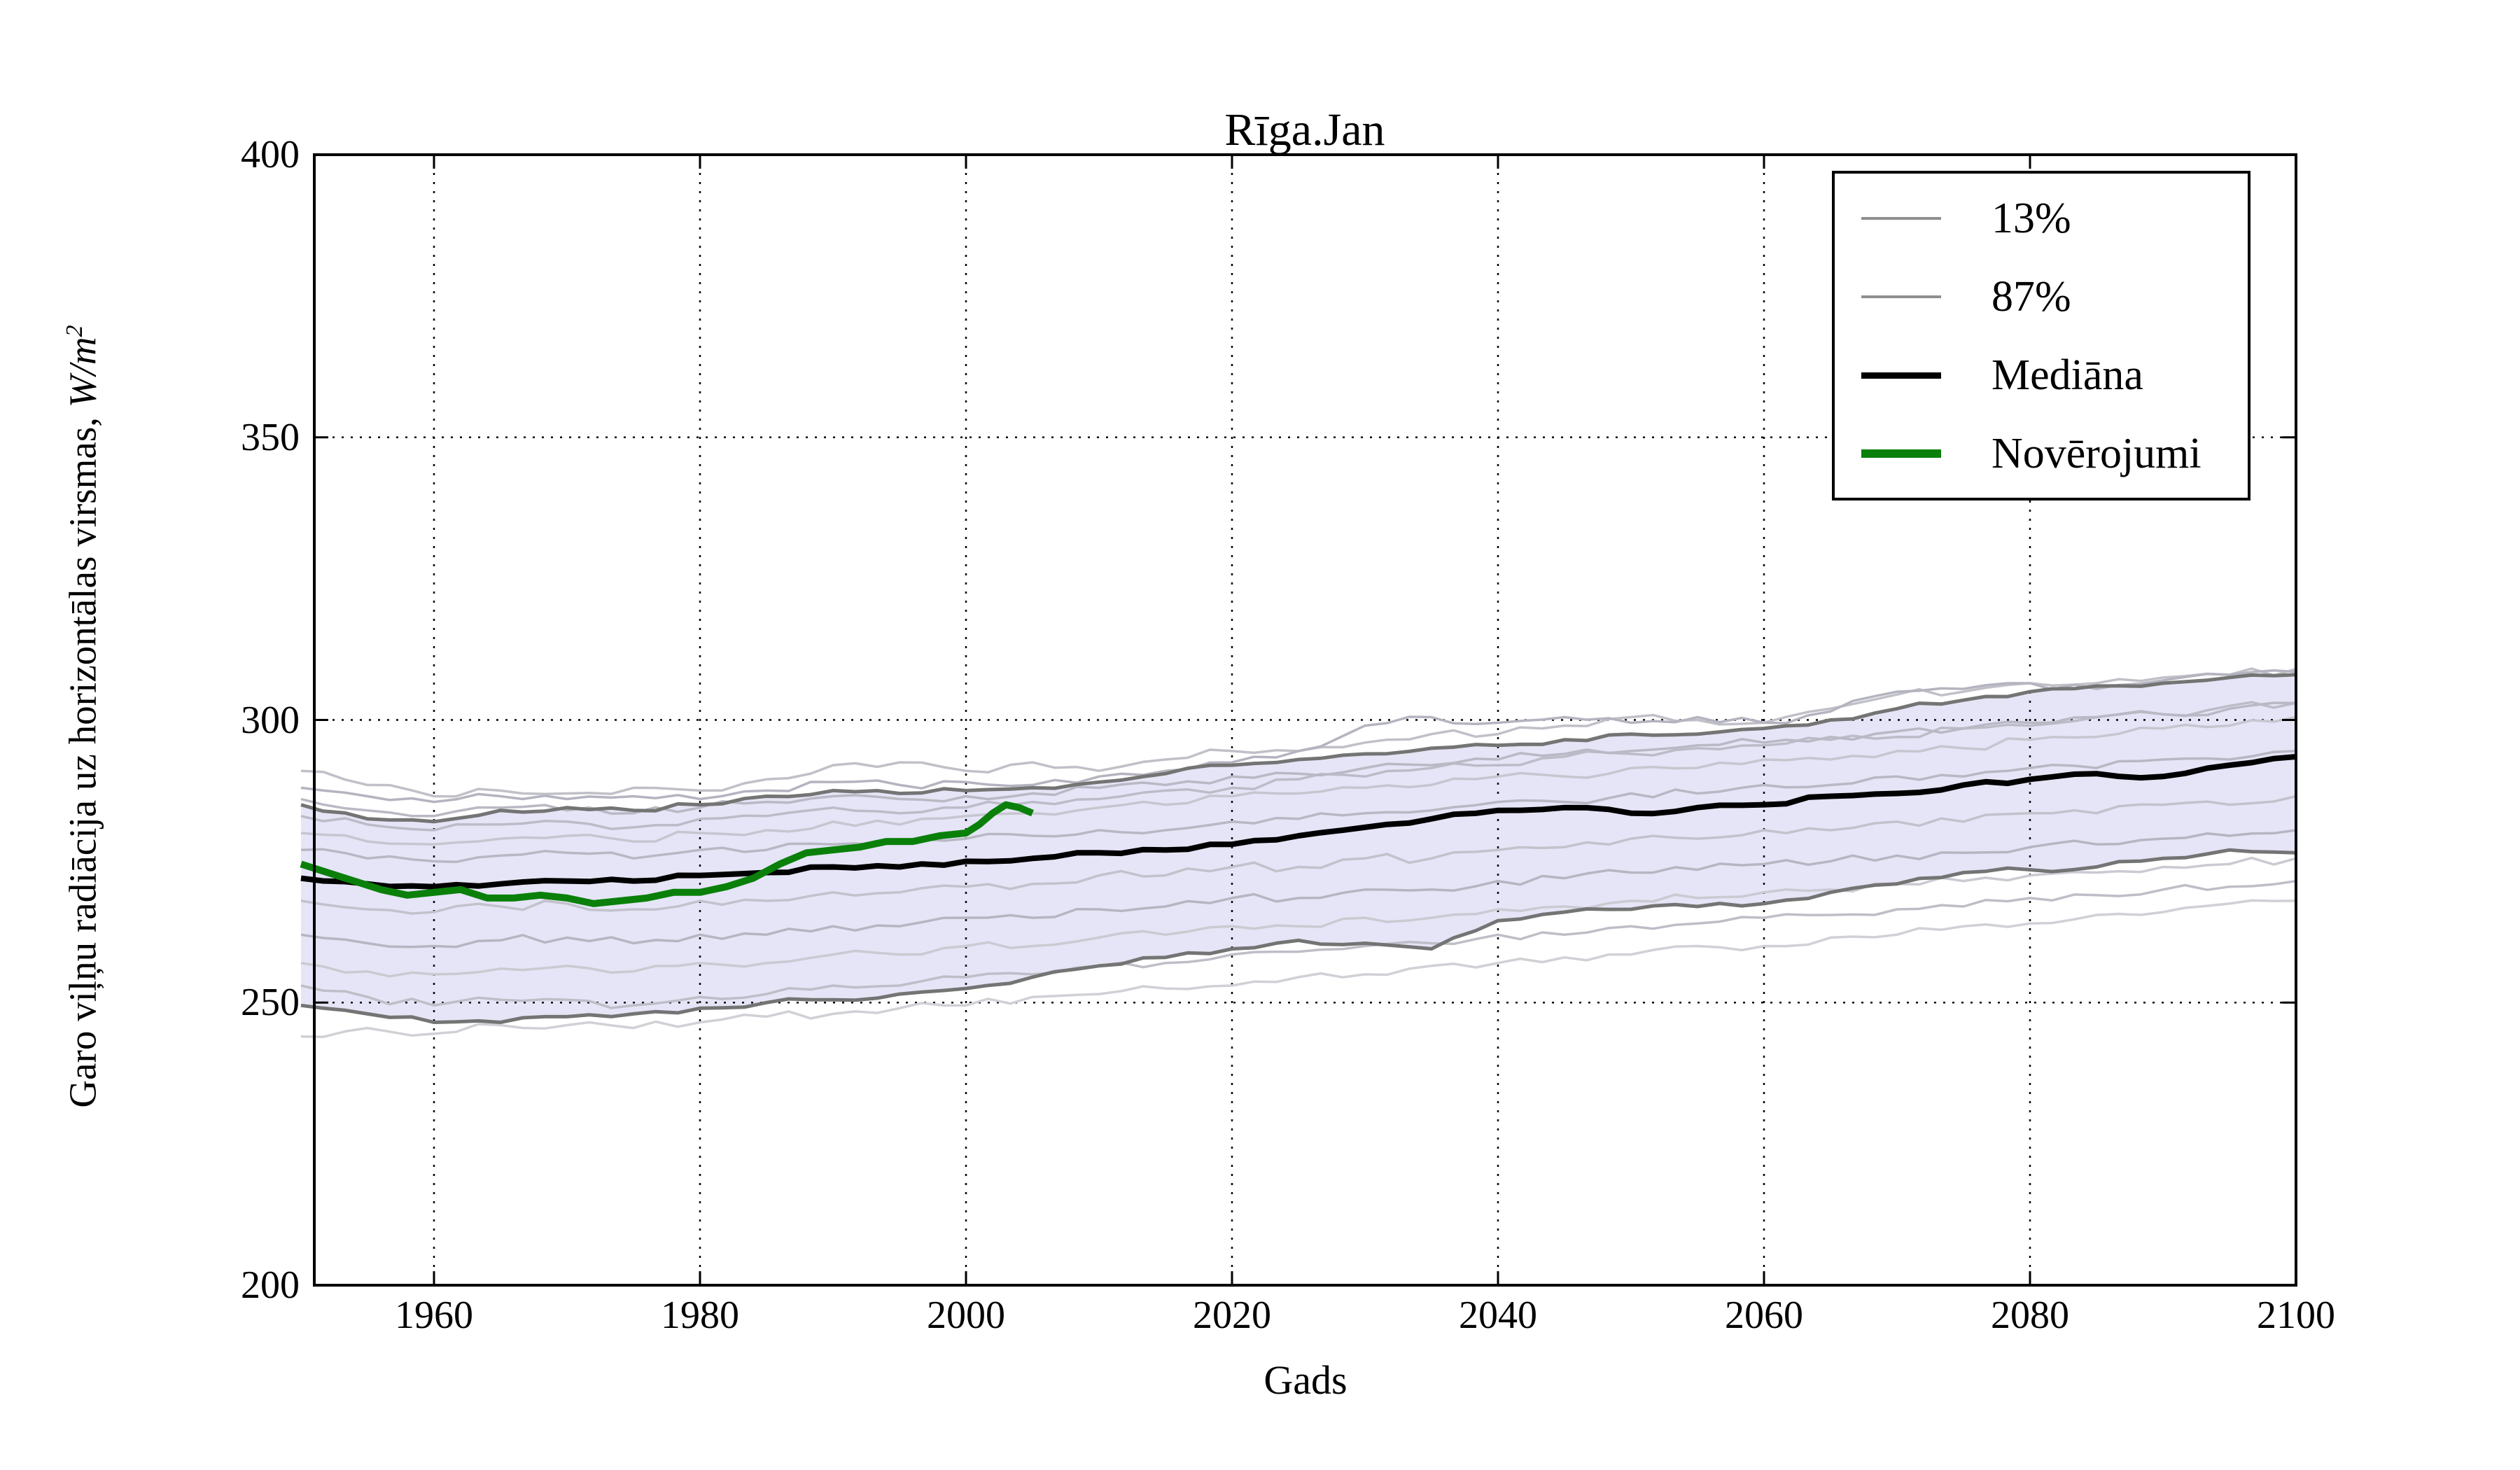  What do you see at coordinates (2296, 1315) in the screenshot?
I see `x-tick-label: 2100` at bounding box center [2296, 1315].